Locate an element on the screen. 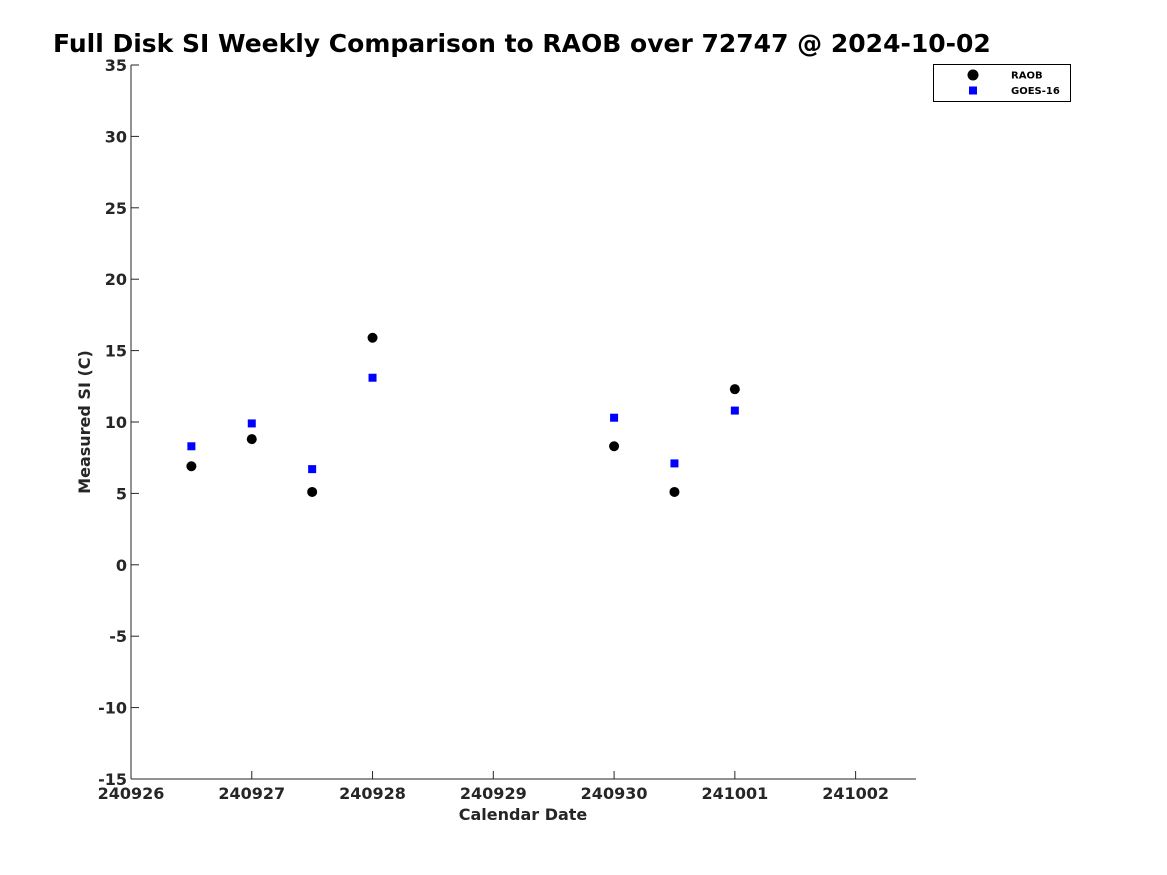 The height and width of the screenshot is (875, 1167). legend: RAOB GOES-16 is located at coordinates (1002, 83).